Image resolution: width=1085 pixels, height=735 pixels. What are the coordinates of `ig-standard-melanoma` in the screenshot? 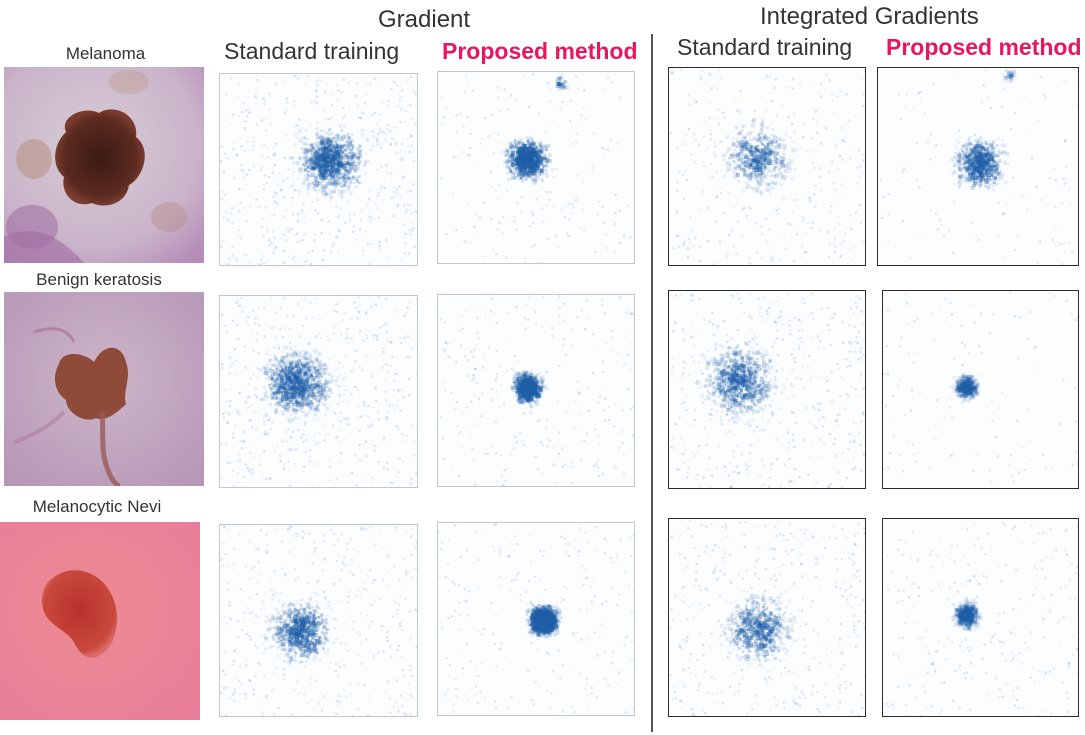 It's located at (767, 166).